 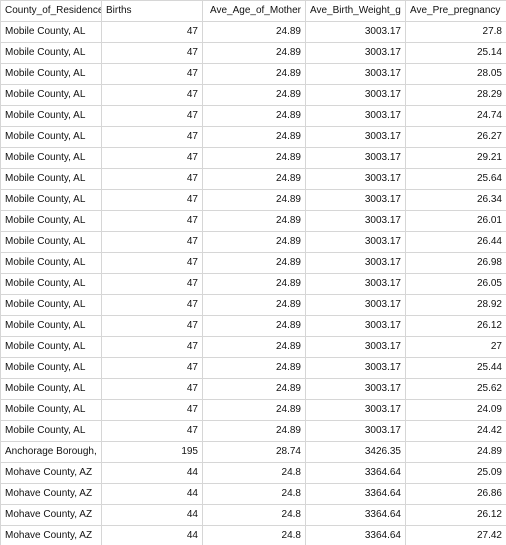 What do you see at coordinates (455, 11) in the screenshot?
I see `header-cell-ave-pre-pregnancy: Ave_Pre_pregnancy` at bounding box center [455, 11].